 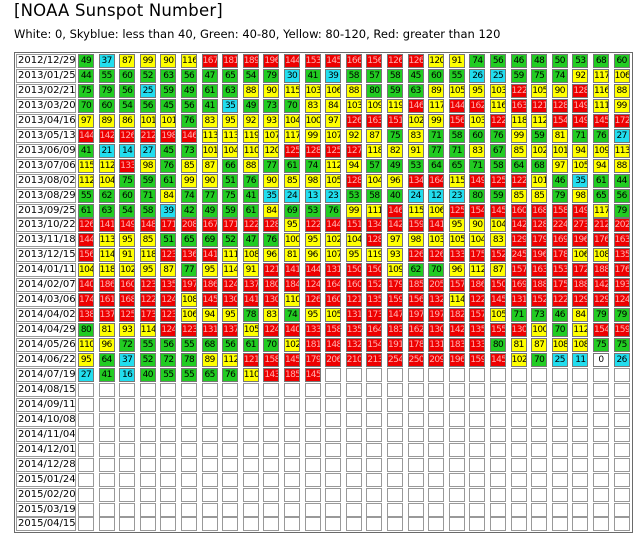 I want to click on sunspot-cell: 70, so click(x=559, y=330).